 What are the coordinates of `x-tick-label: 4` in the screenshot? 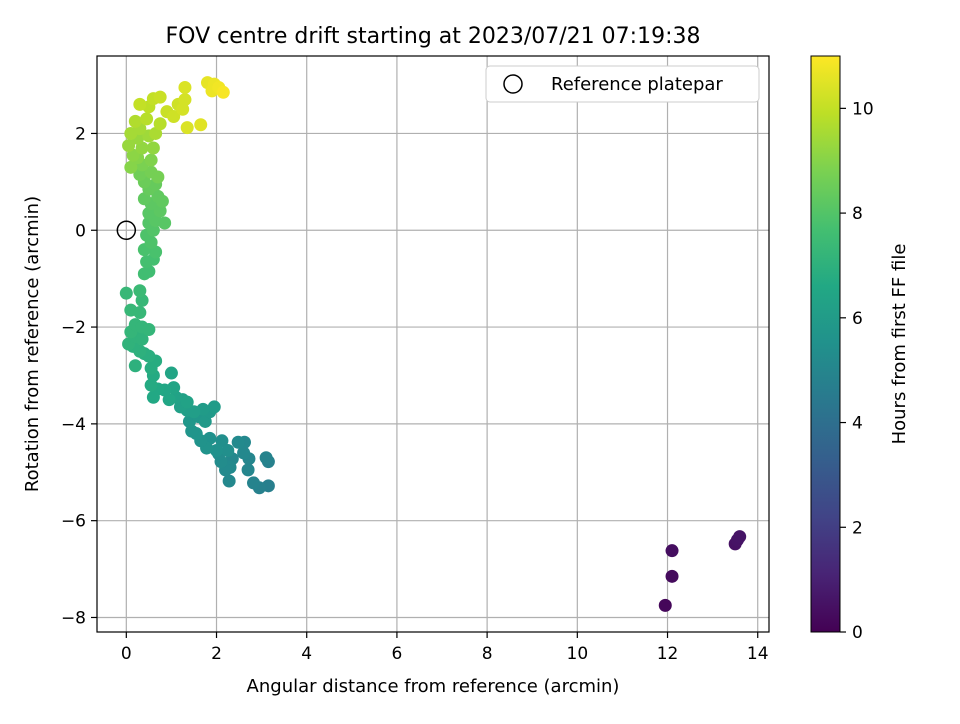 It's located at (306, 654).